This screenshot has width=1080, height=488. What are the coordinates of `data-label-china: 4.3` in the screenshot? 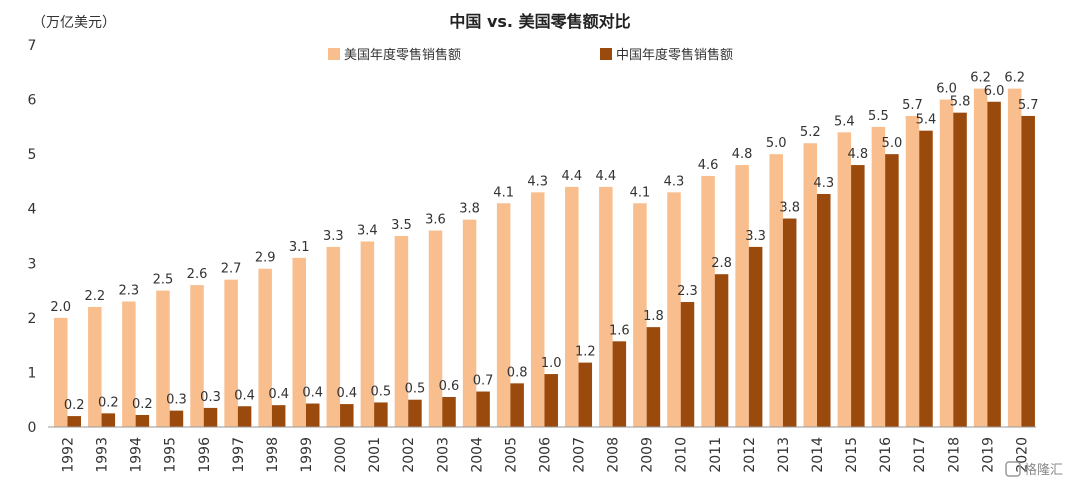 It's located at (823, 183).